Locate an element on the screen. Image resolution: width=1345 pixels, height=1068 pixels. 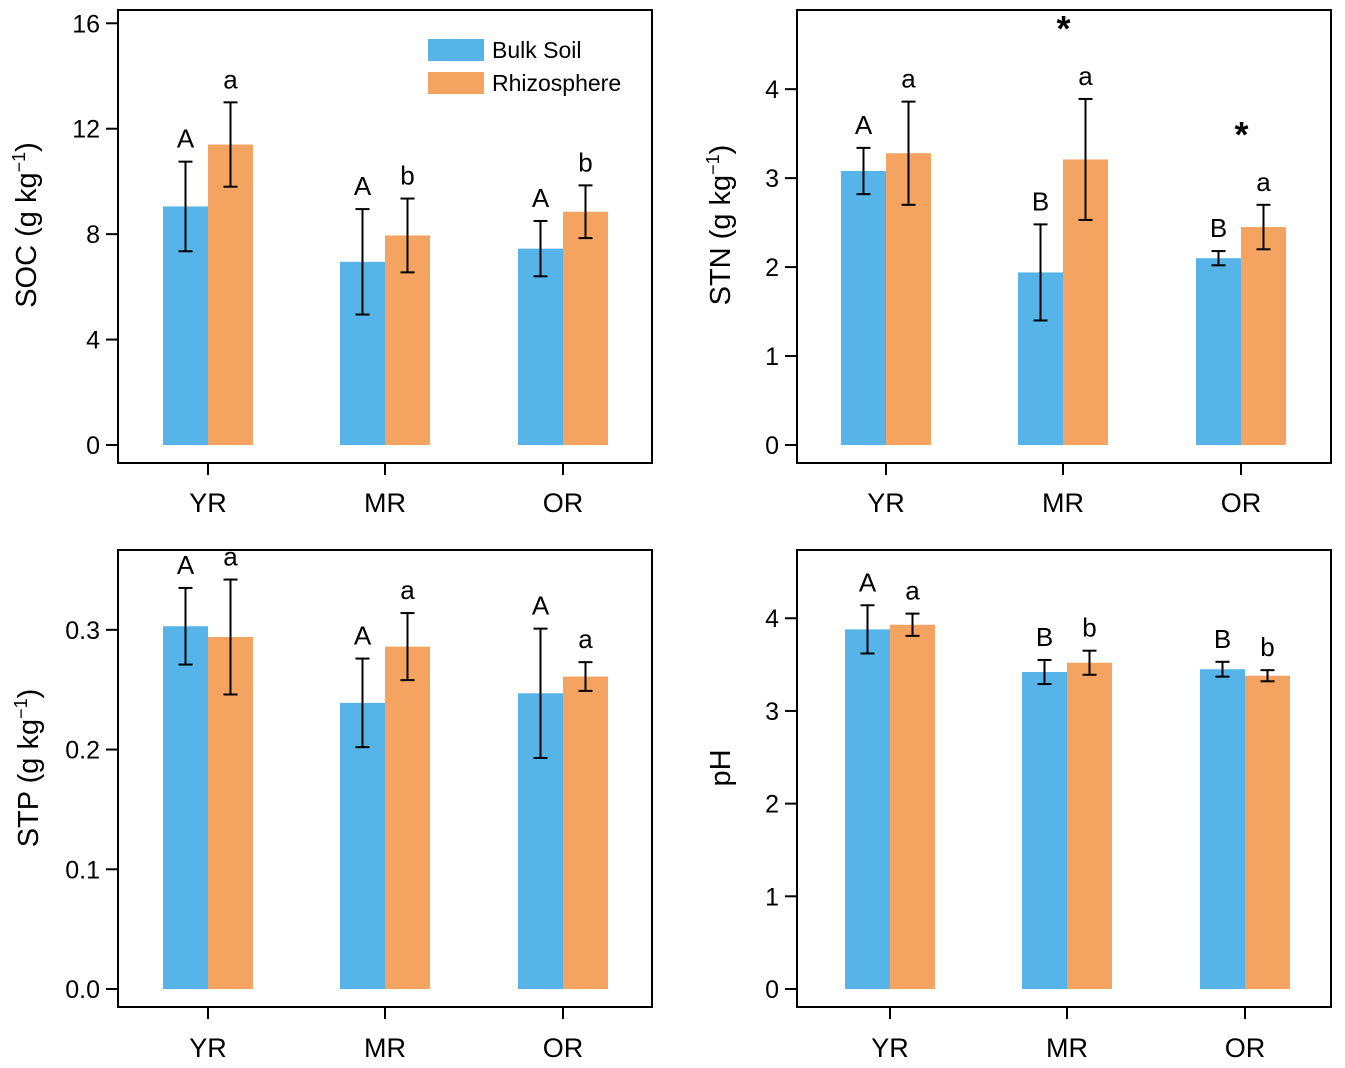
y-tick-label: 16 is located at coordinates (86, 24).